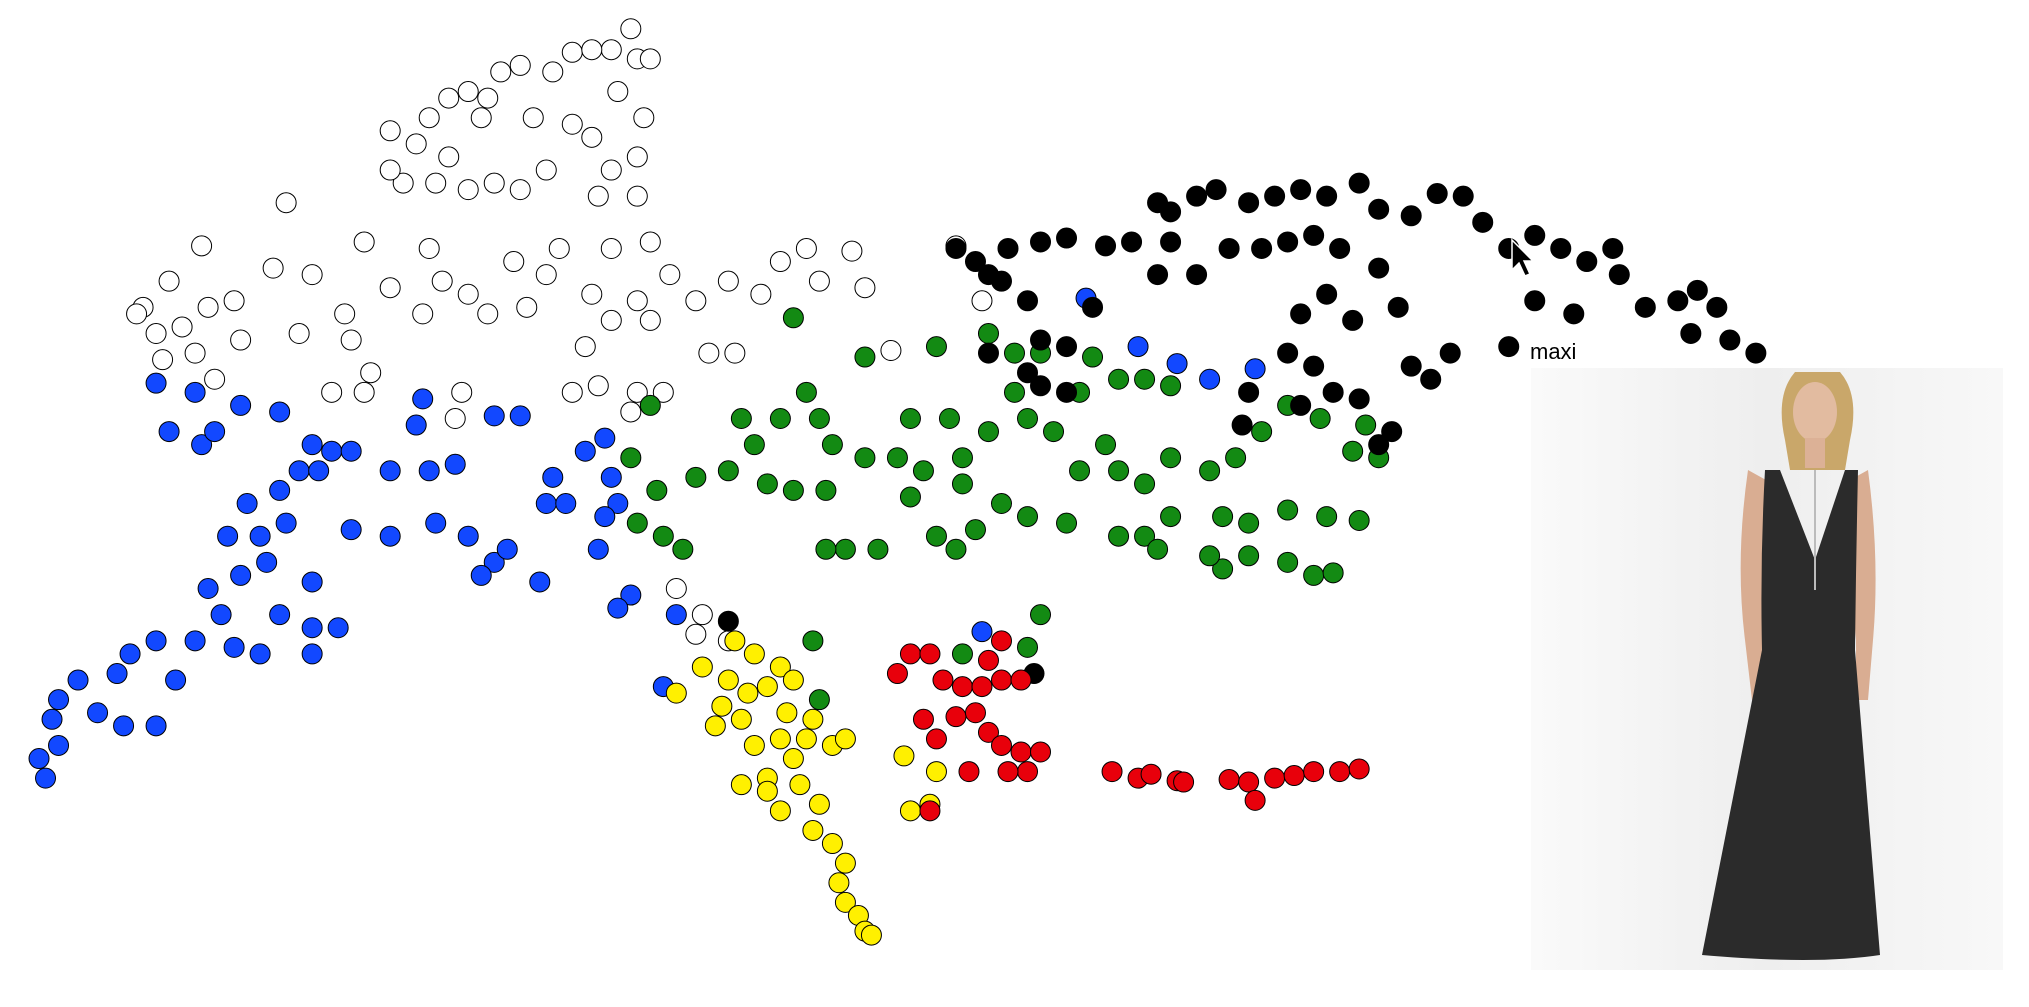 This screenshot has height=1007, width=2029. I want to click on neck, so click(1815, 453).